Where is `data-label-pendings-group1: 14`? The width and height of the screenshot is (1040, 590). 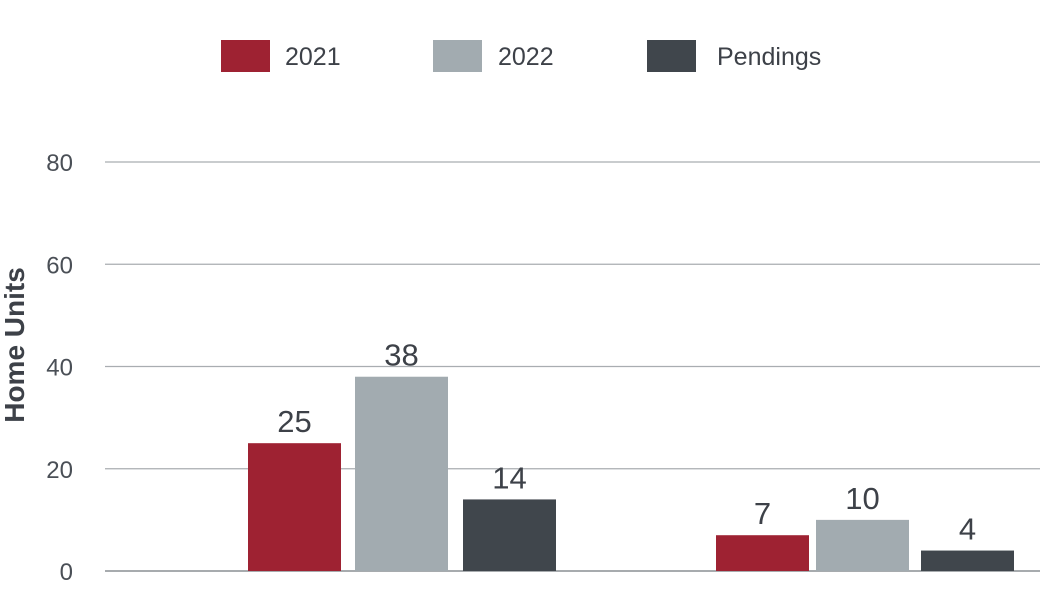
data-label-pendings-group1: 14 is located at coordinates (509, 477).